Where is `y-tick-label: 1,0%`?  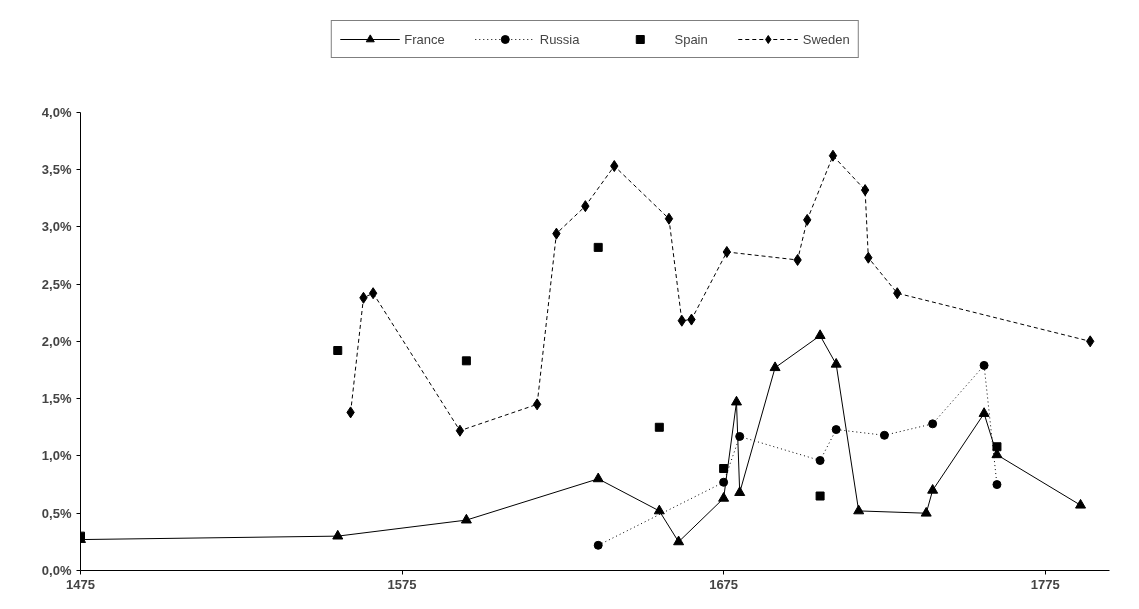 y-tick-label: 1,0% is located at coordinates (56, 456).